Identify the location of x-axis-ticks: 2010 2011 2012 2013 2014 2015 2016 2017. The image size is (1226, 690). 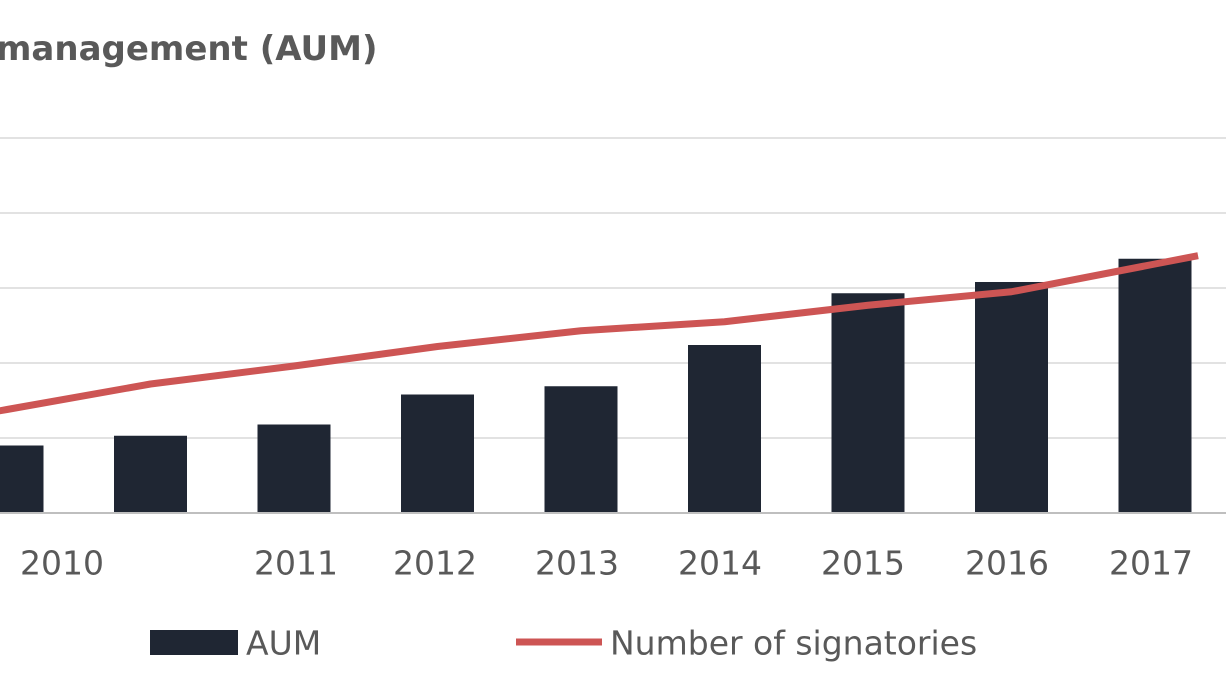
(606, 563).